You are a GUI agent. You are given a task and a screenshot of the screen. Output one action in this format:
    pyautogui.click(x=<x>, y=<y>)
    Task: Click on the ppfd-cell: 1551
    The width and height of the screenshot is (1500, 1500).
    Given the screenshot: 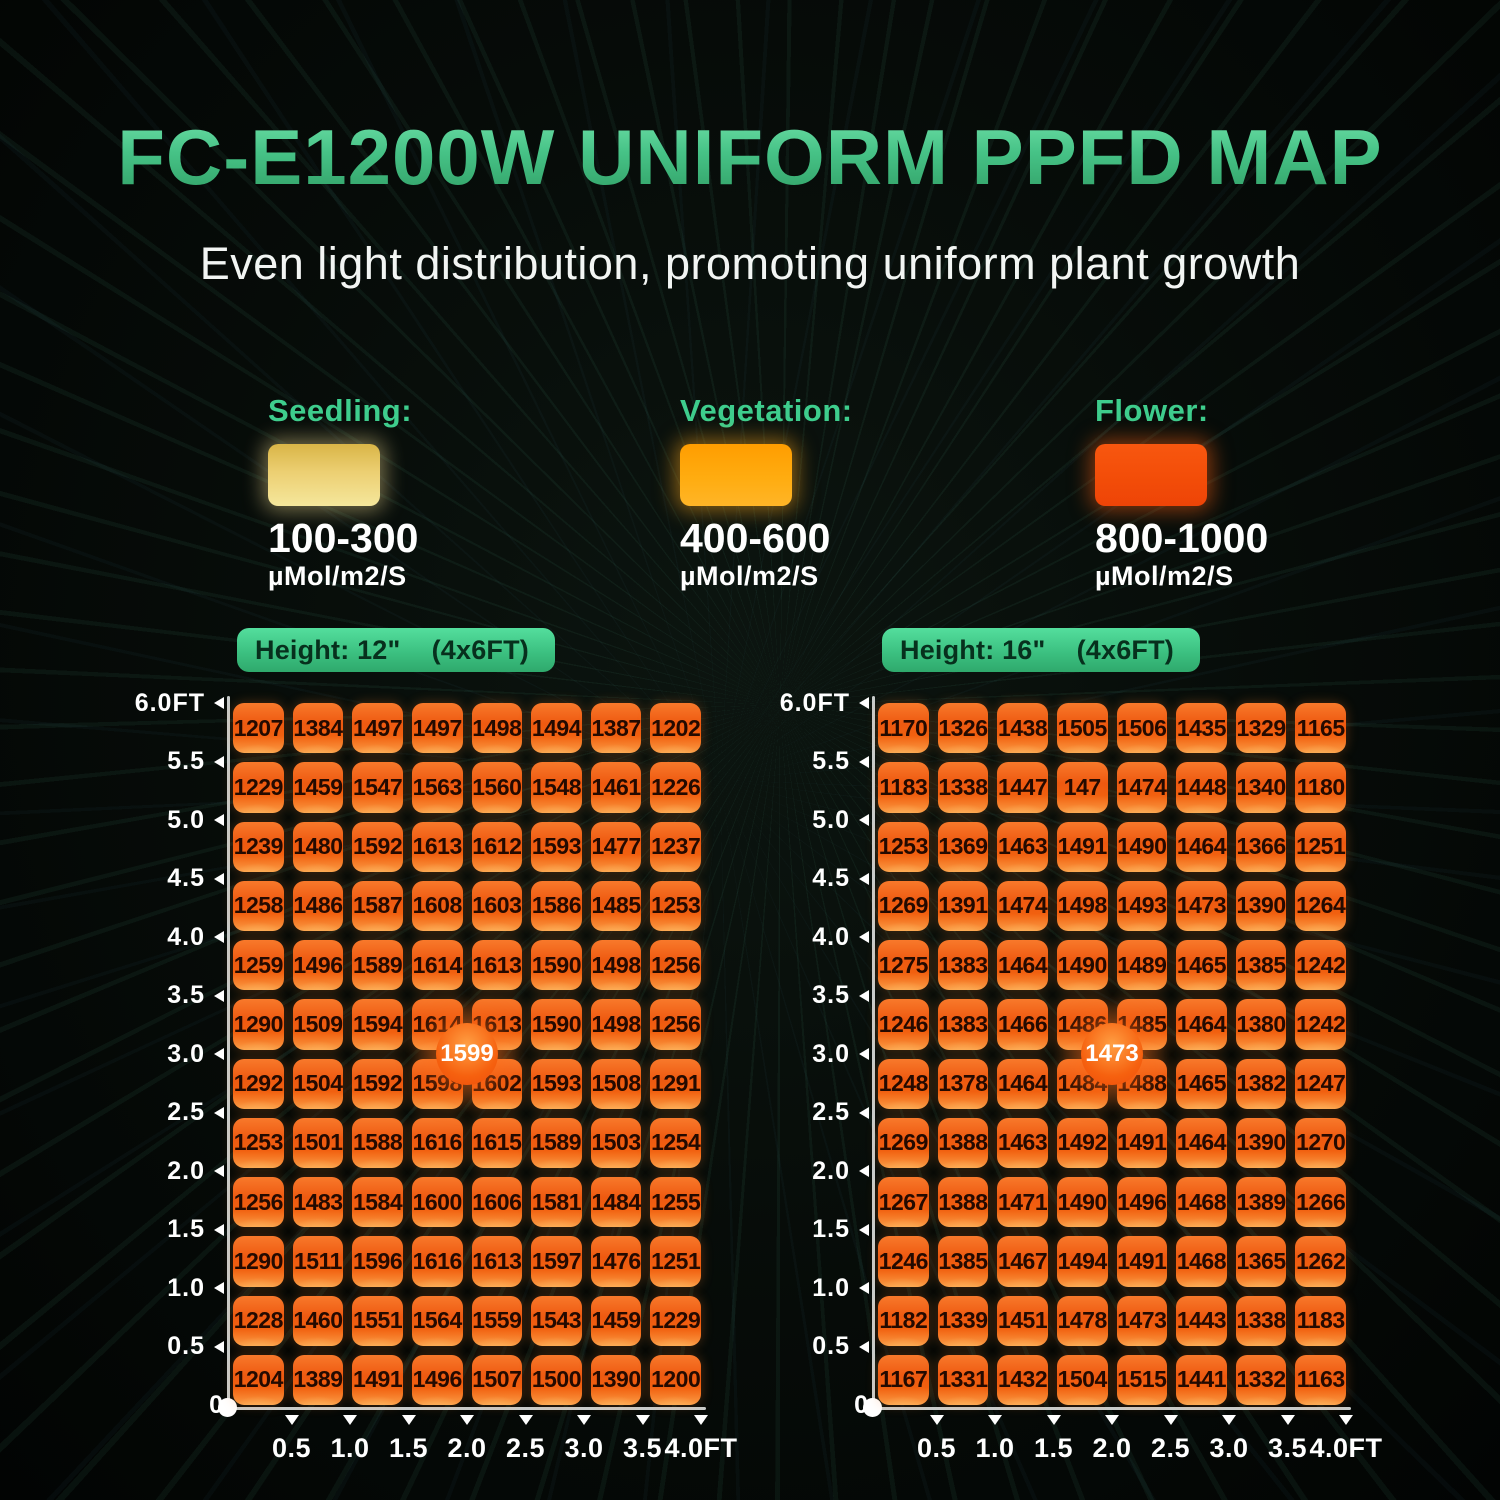 What is the action you would take?
    pyautogui.click(x=377, y=1320)
    